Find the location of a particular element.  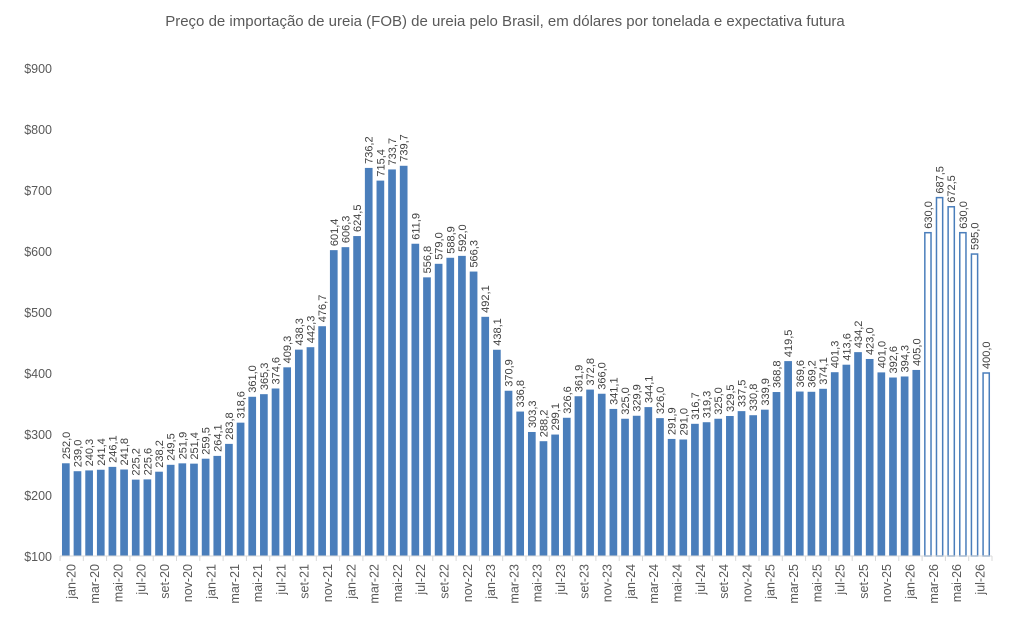

x-tick-label: set-21 is located at coordinates (305, 581).